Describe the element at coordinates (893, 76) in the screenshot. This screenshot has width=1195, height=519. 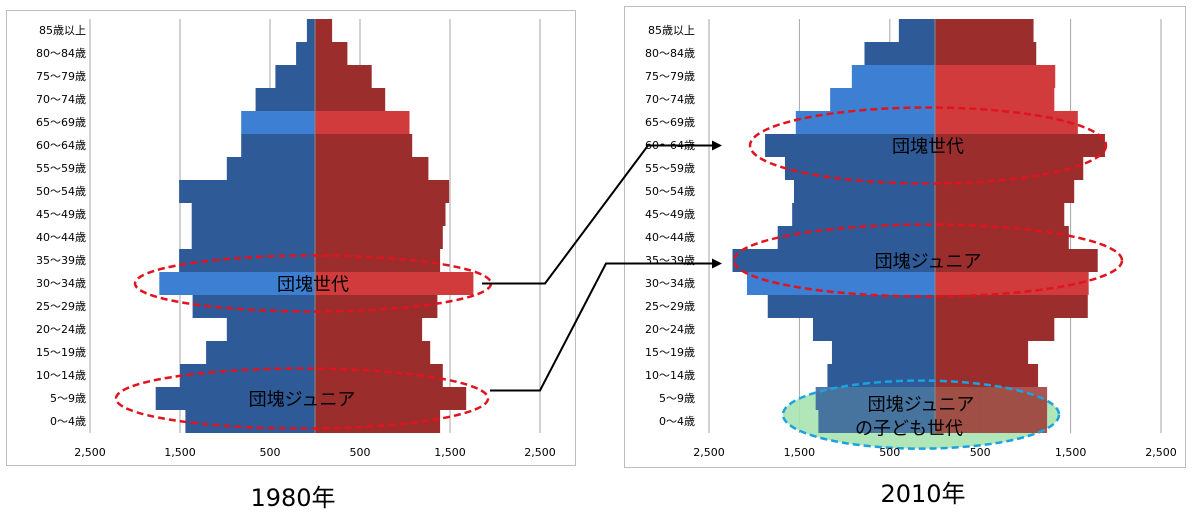
I see `male-bar-75〜79歳` at that location.